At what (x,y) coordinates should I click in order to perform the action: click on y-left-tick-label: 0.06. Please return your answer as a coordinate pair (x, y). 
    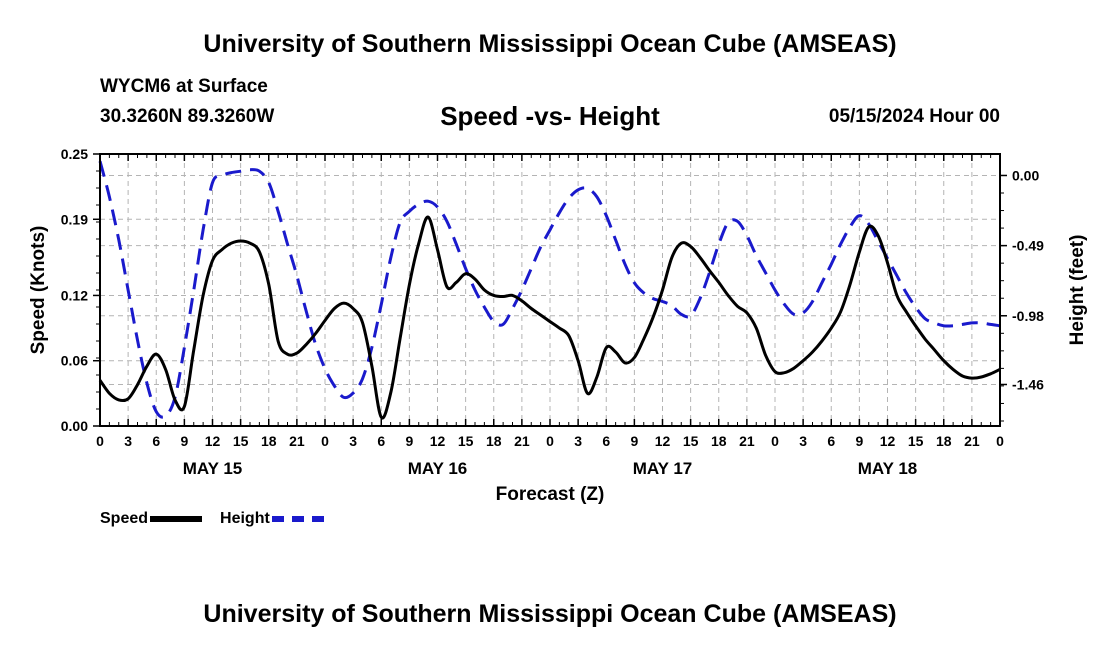
    Looking at the image, I should click on (74, 361).